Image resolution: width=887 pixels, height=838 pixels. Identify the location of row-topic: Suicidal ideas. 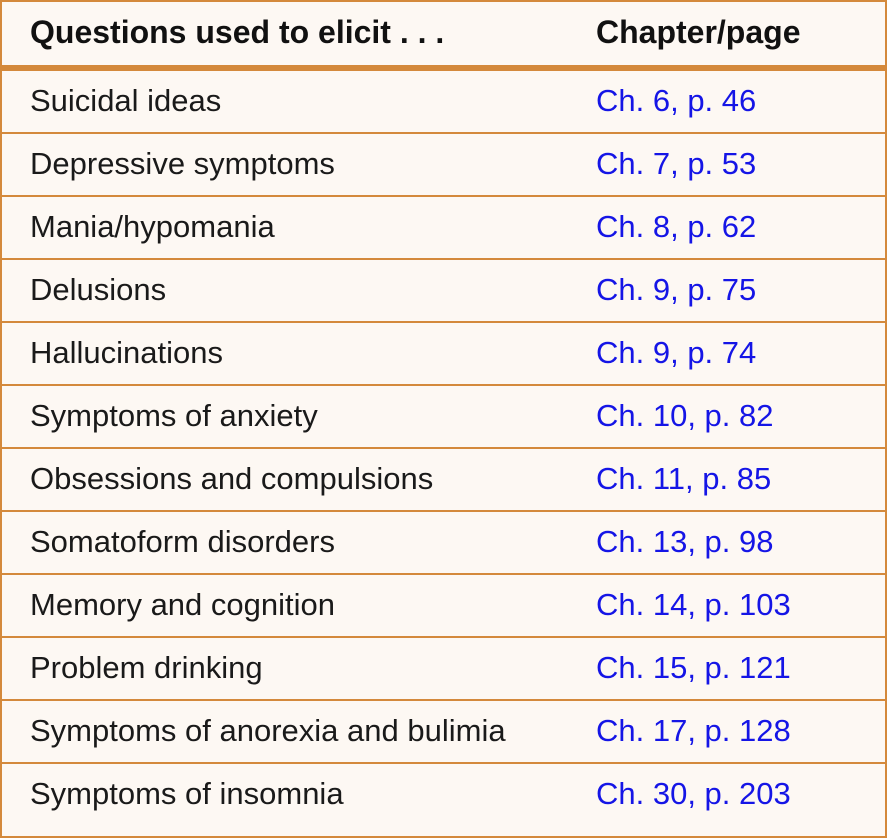
(126, 100).